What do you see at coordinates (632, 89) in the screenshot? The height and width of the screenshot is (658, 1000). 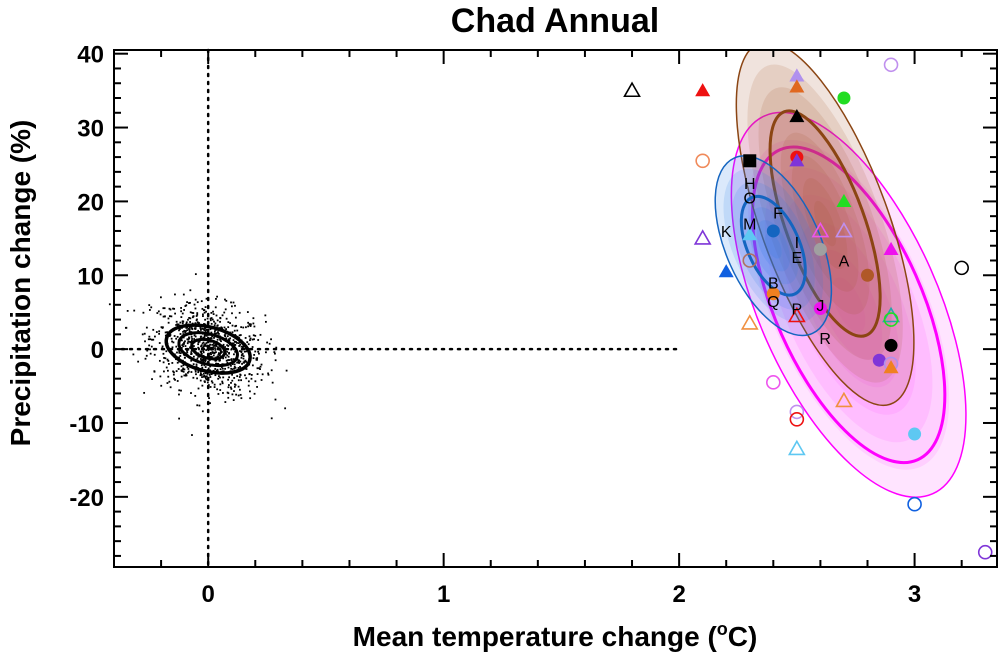 I see `marker-triangle` at bounding box center [632, 89].